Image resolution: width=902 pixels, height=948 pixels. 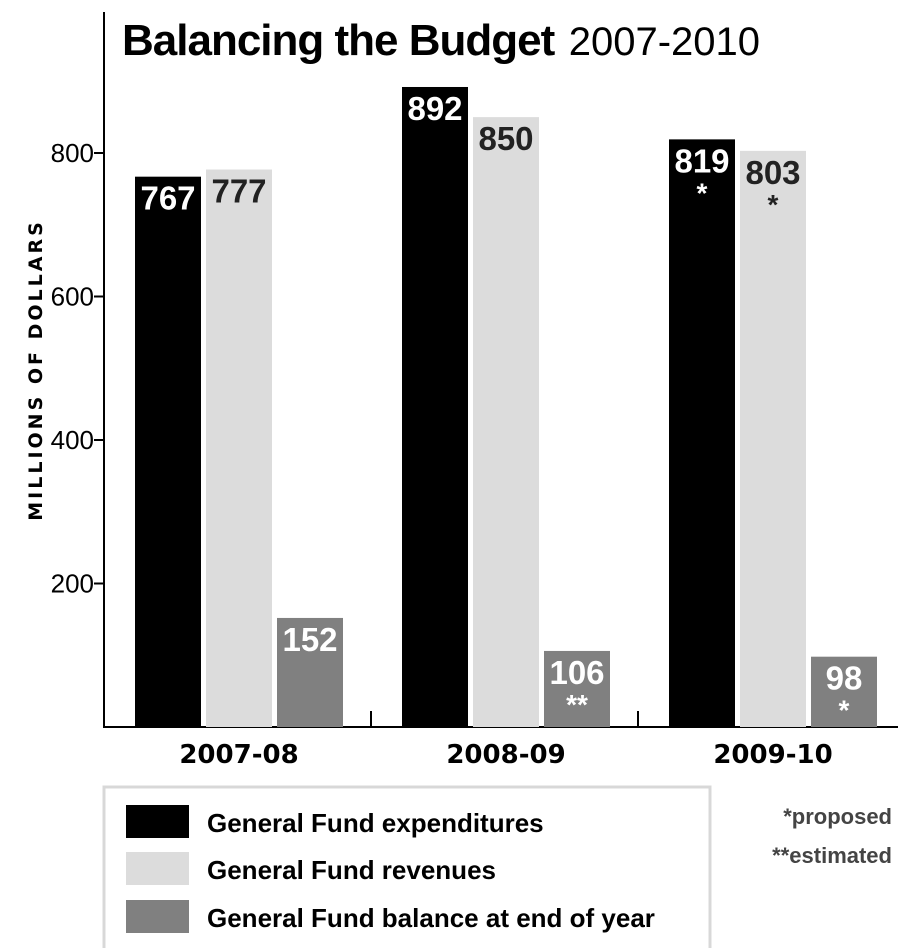 I want to click on legend-label: General Fund revenues, so click(x=351, y=870).